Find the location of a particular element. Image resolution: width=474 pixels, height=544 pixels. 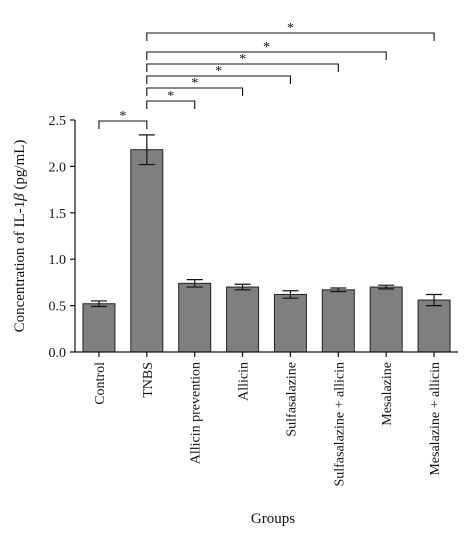

x-tick-label: Allicin prevention is located at coordinates (196, 413).